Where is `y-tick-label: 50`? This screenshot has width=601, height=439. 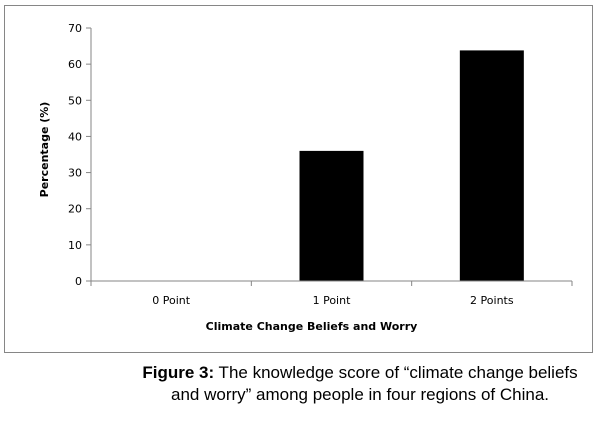 y-tick-label: 50 is located at coordinates (75, 100).